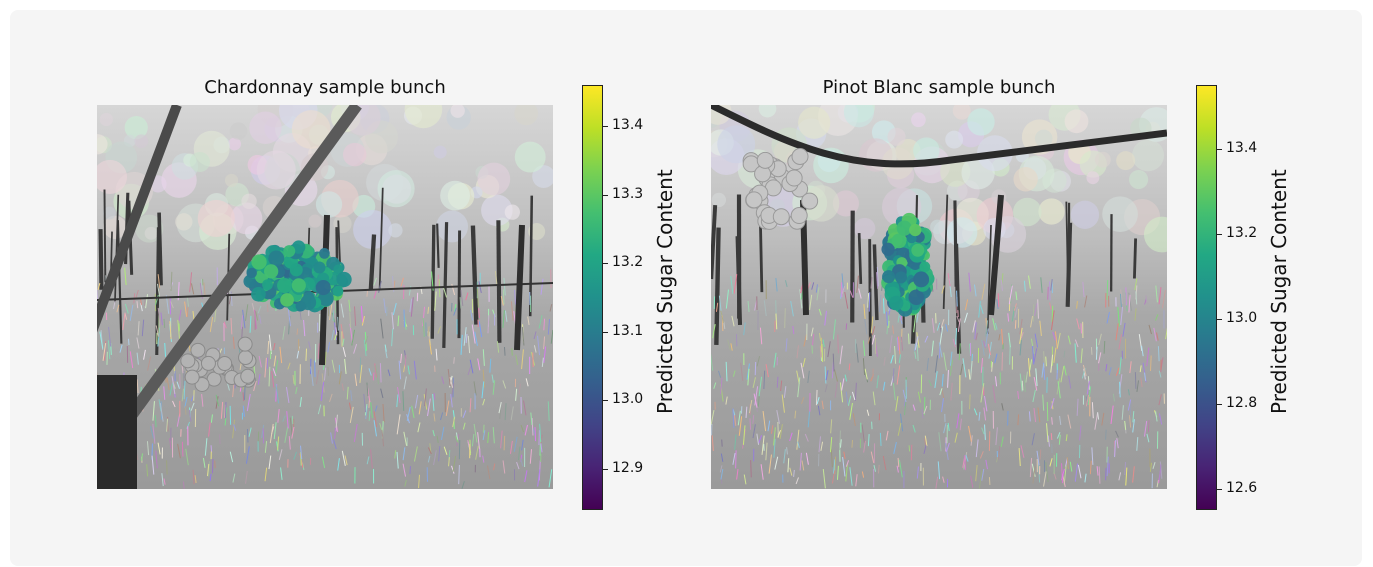  I want to click on chardonnay-colorbar-label: Predicted Sugar Content, so click(665, 291).